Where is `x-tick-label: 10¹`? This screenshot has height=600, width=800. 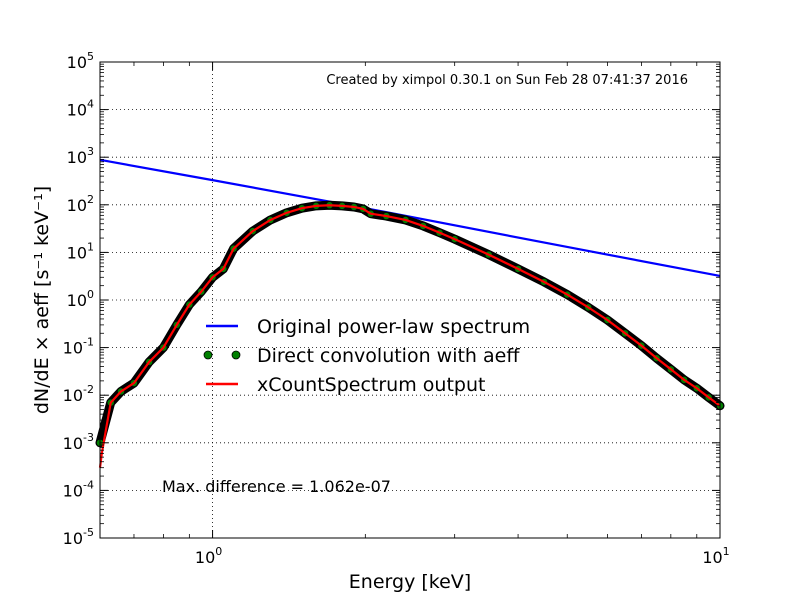 x-tick-label: 10¹ is located at coordinates (715, 556).